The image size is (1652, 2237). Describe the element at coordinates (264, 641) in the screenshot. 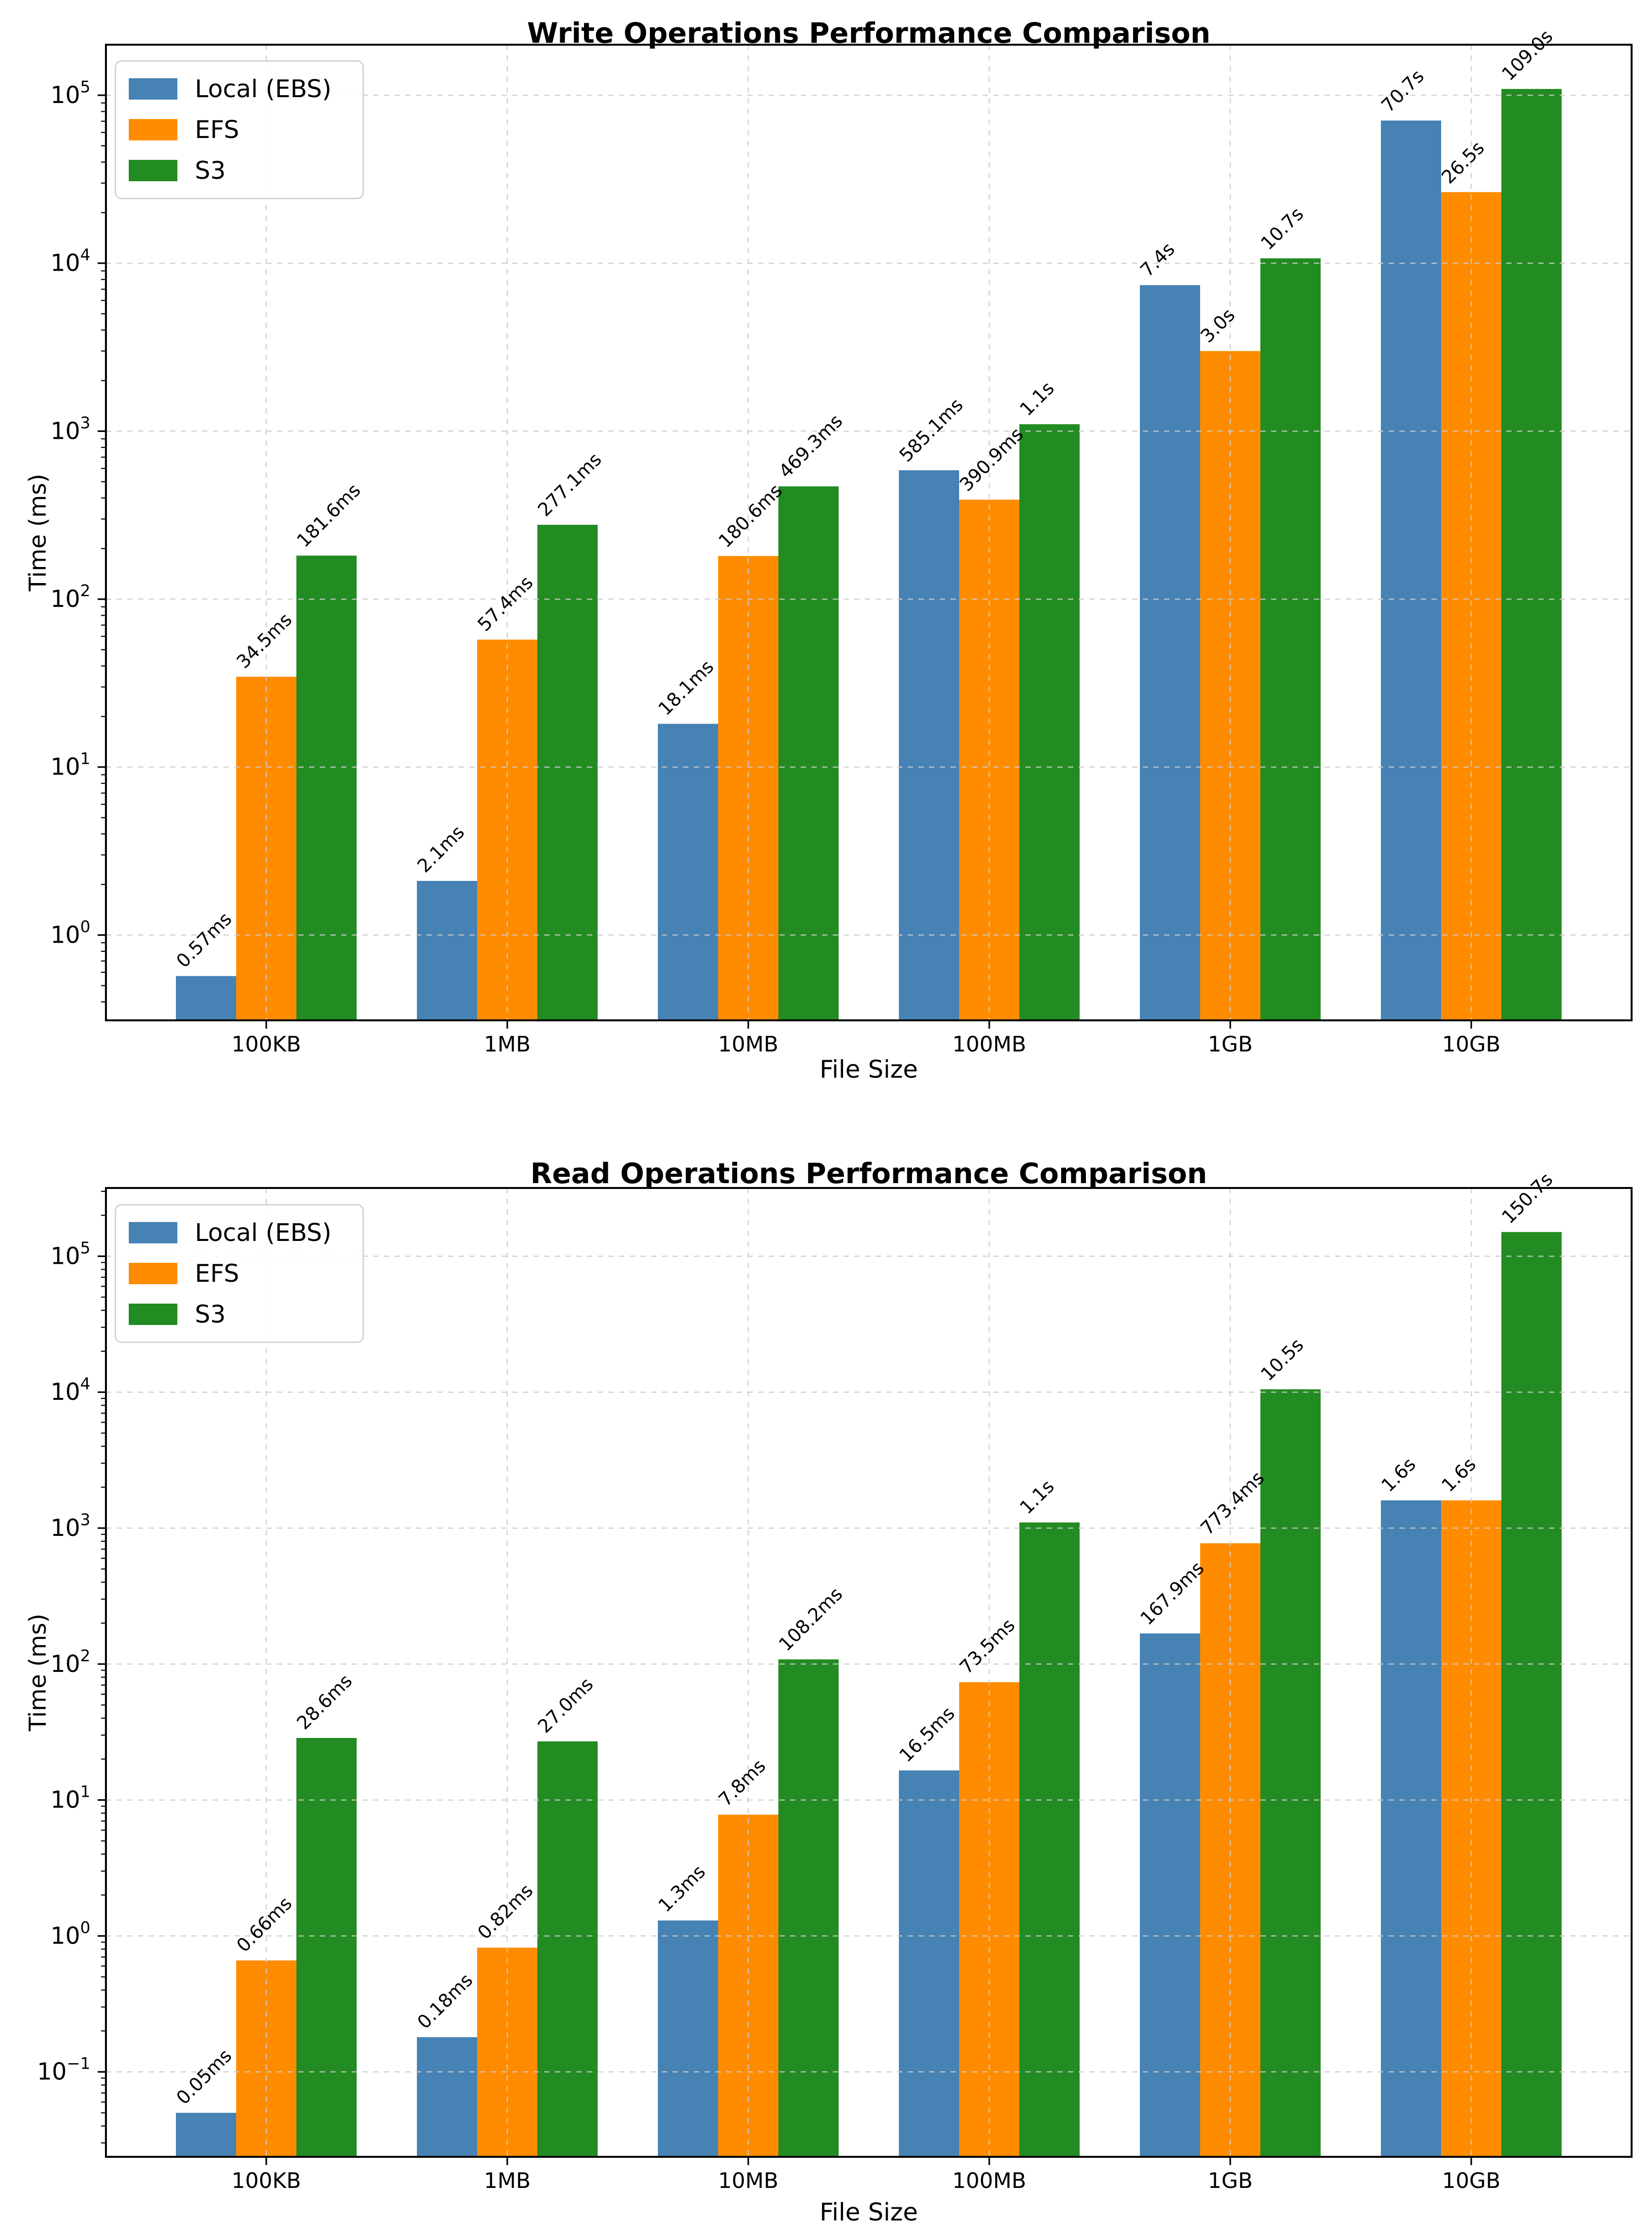

I see `bar-value-label: 34.5ms` at that location.